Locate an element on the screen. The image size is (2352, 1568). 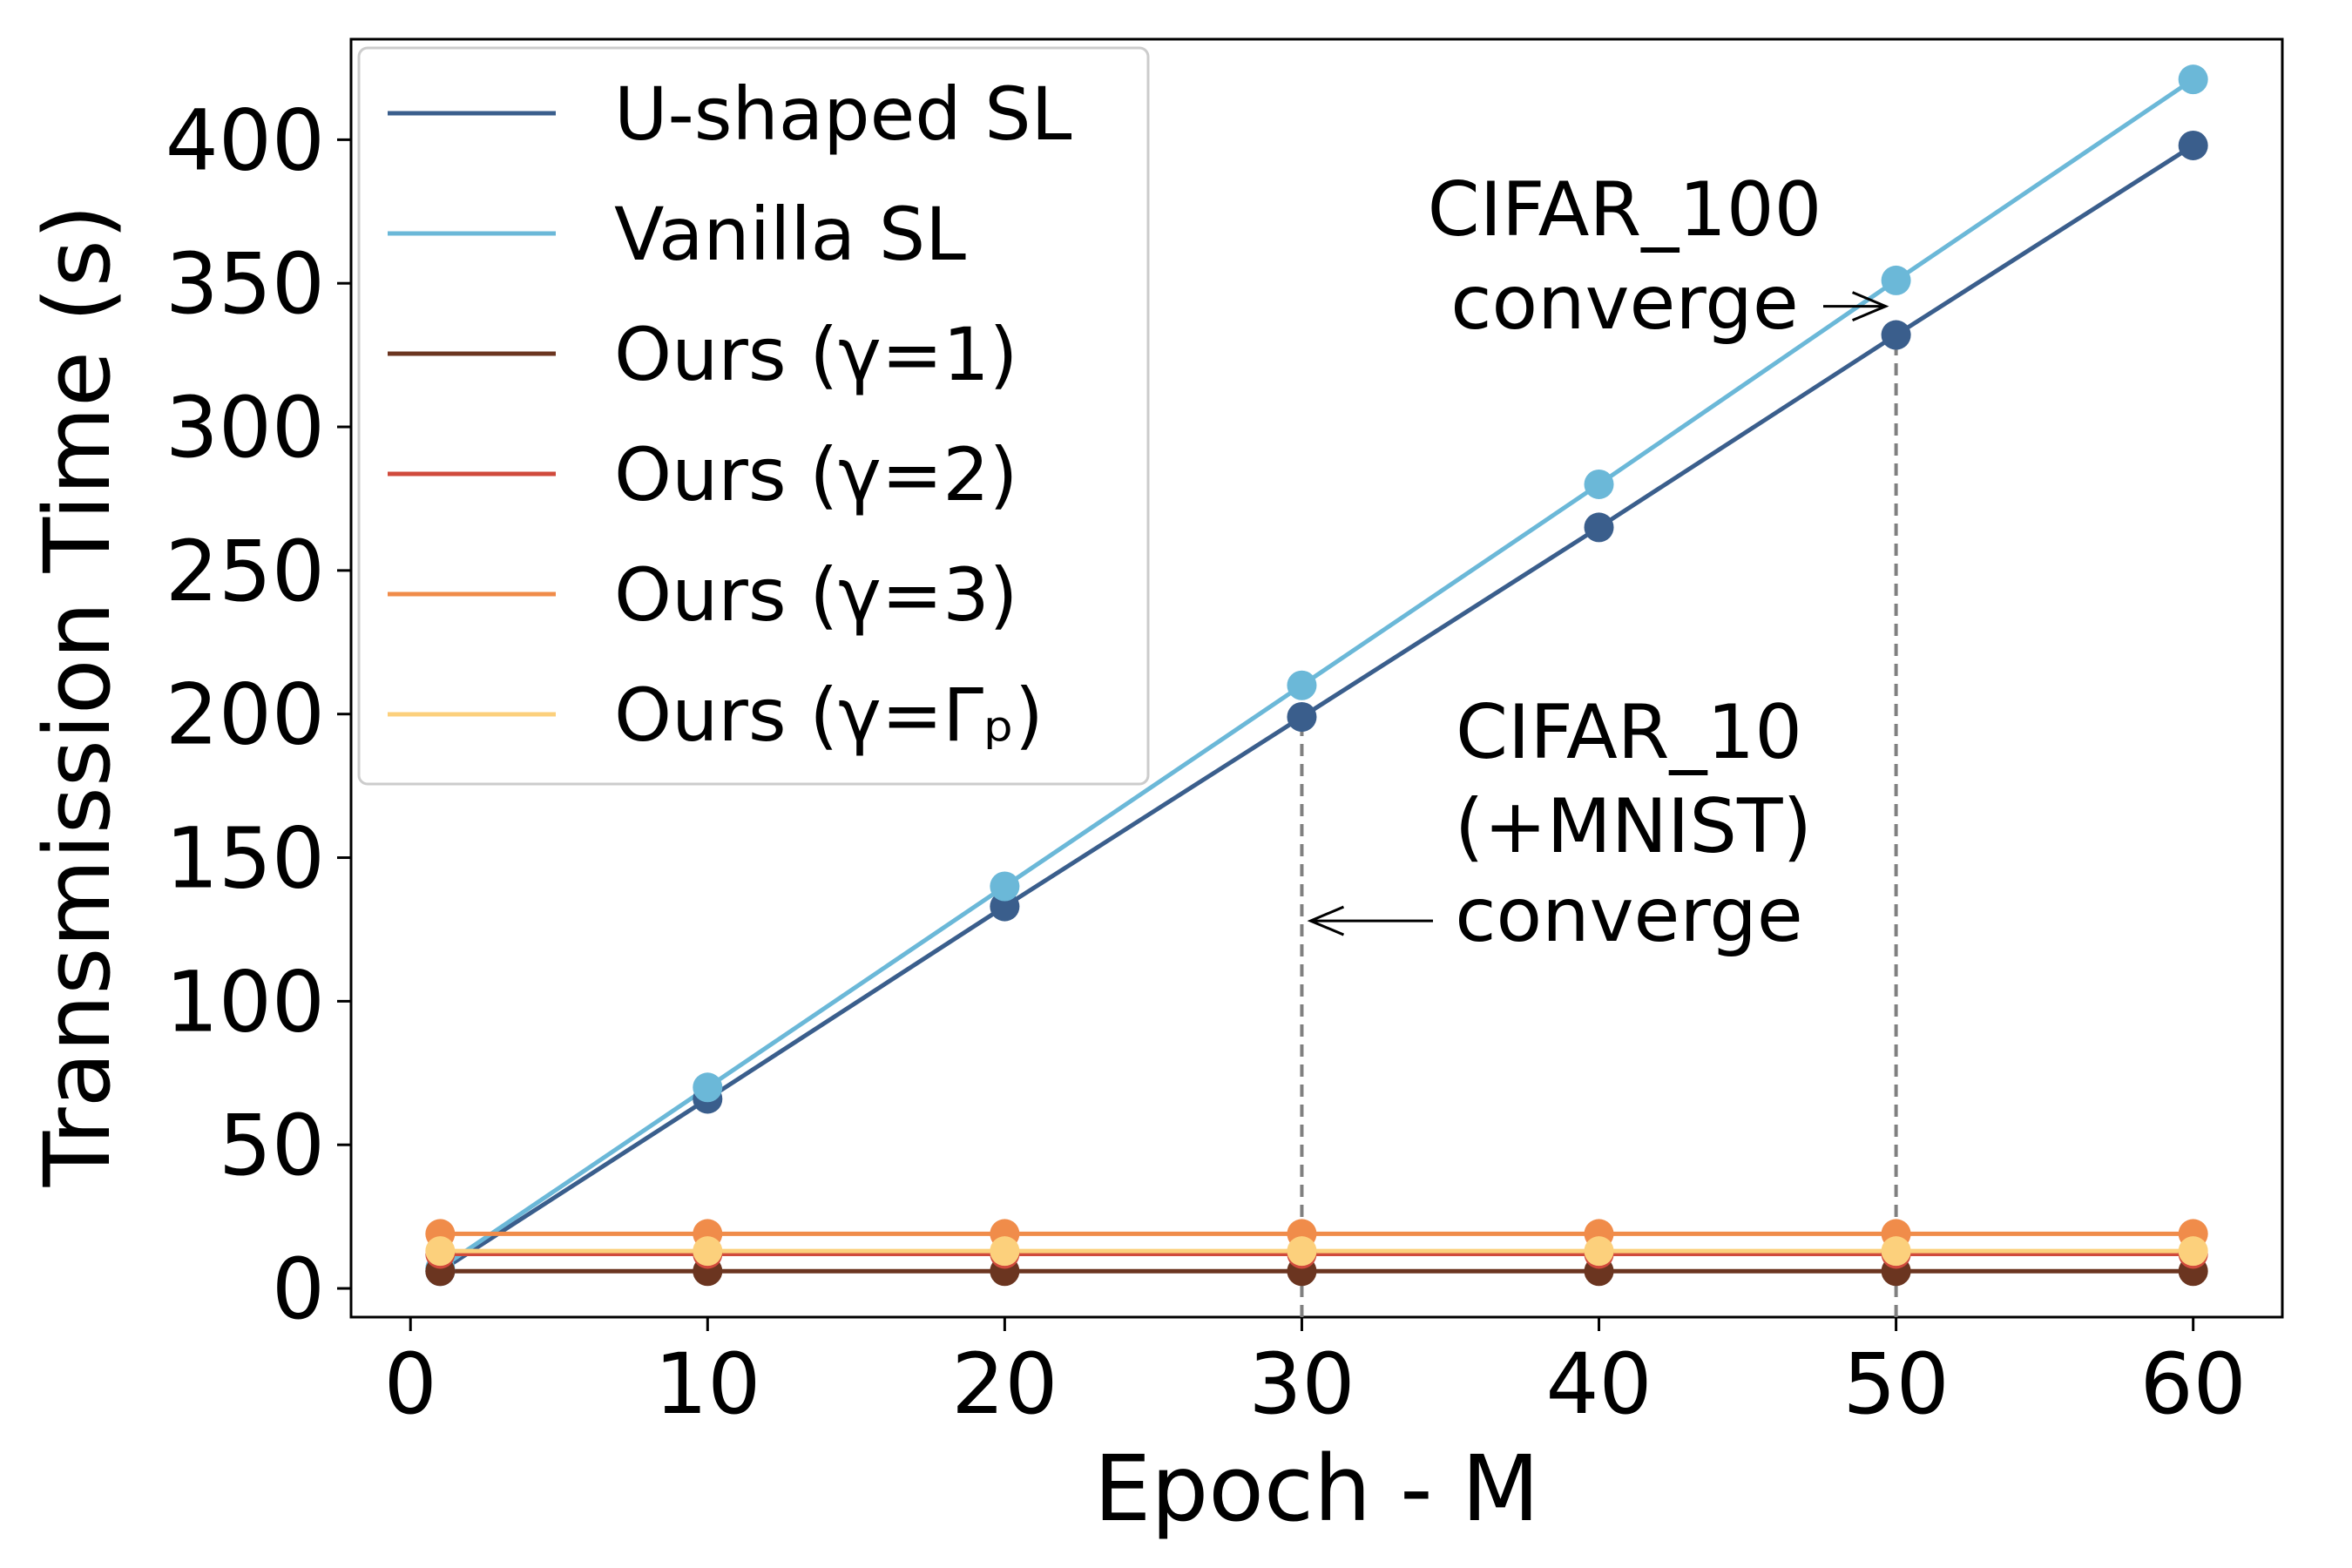
x-tick-label: 60 is located at coordinates (2193, 1384).